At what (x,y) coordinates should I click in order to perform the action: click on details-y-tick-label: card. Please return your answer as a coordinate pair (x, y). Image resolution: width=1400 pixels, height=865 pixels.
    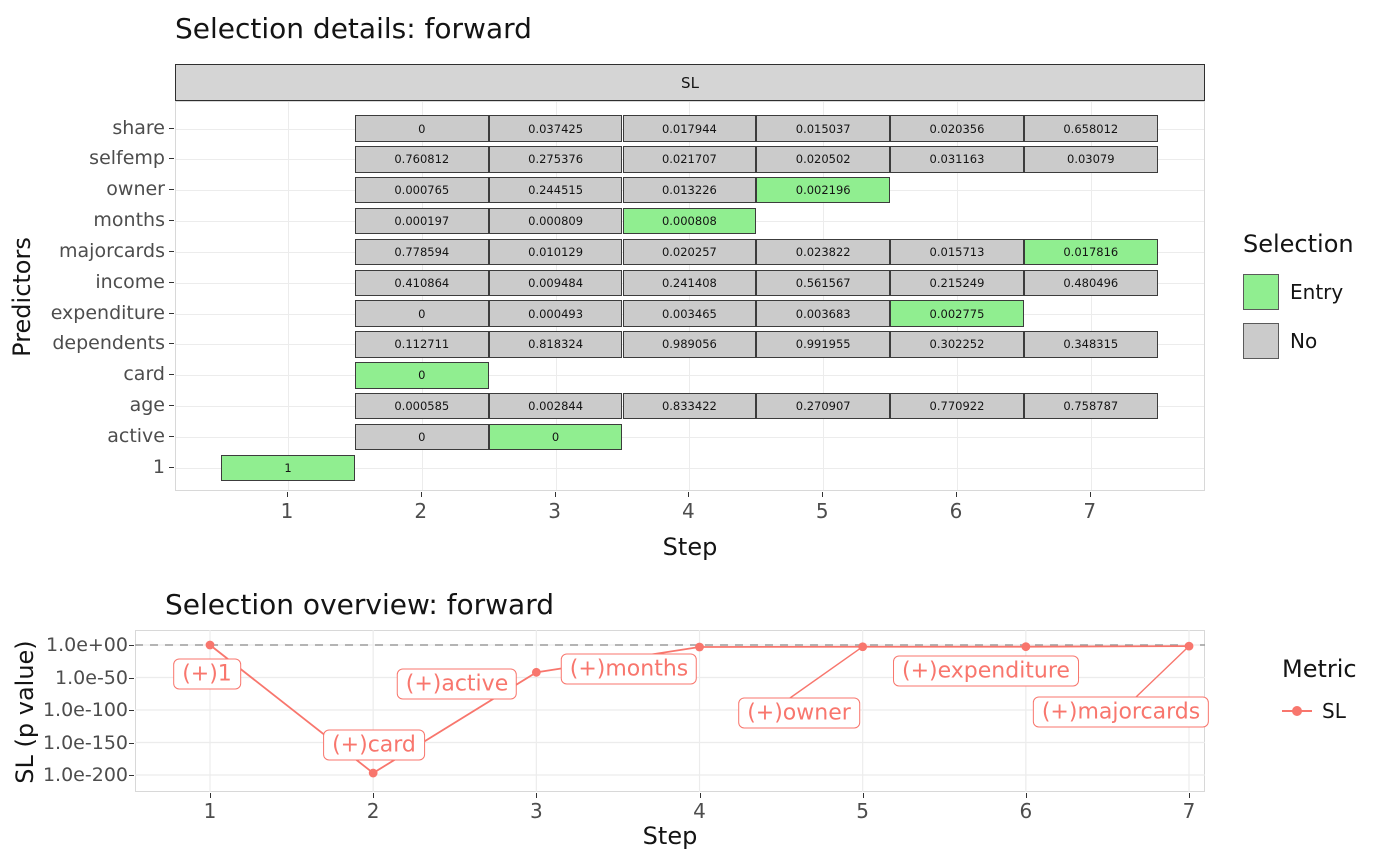
    Looking at the image, I should click on (144, 374).